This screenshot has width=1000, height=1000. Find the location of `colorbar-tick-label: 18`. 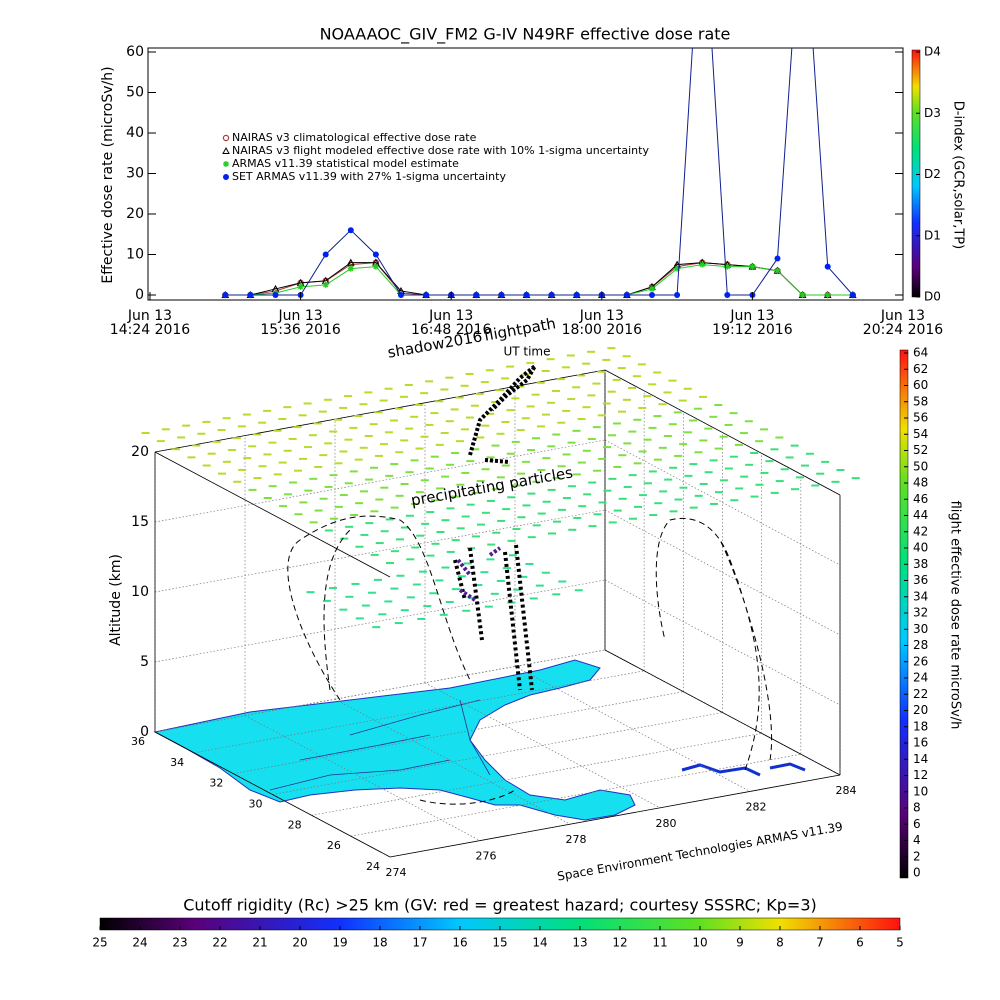

colorbar-tick-label: 18 is located at coordinates (379, 943).